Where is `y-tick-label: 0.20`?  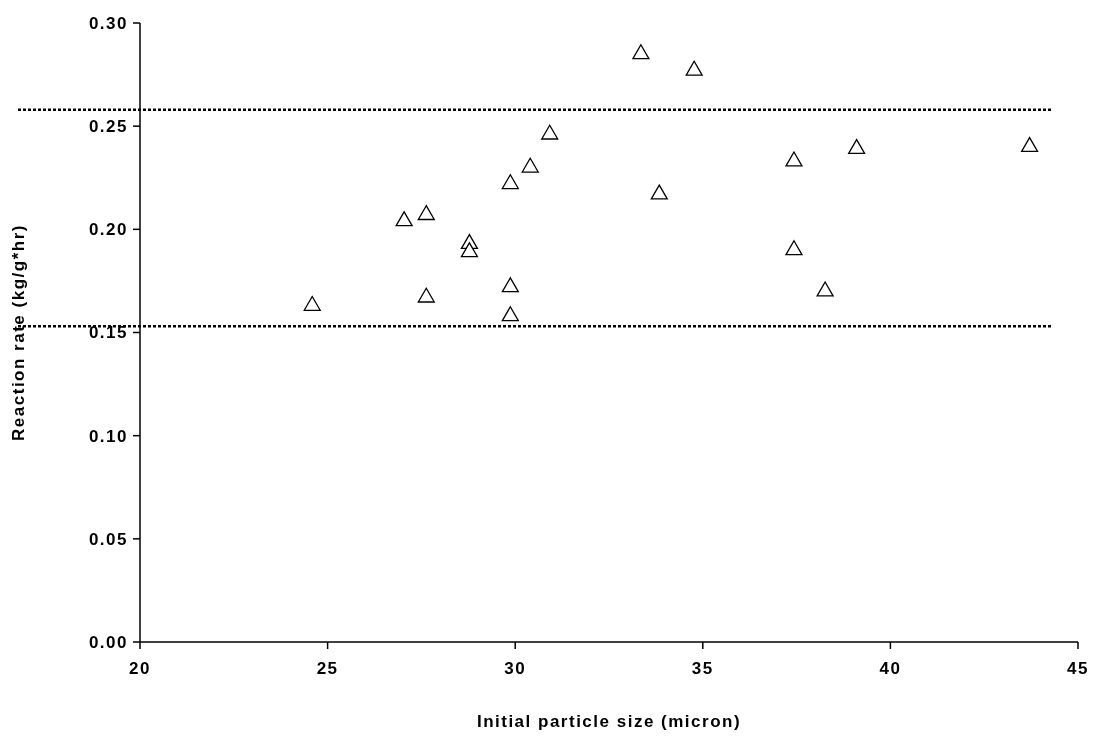
y-tick-label: 0.20 is located at coordinates (108, 230).